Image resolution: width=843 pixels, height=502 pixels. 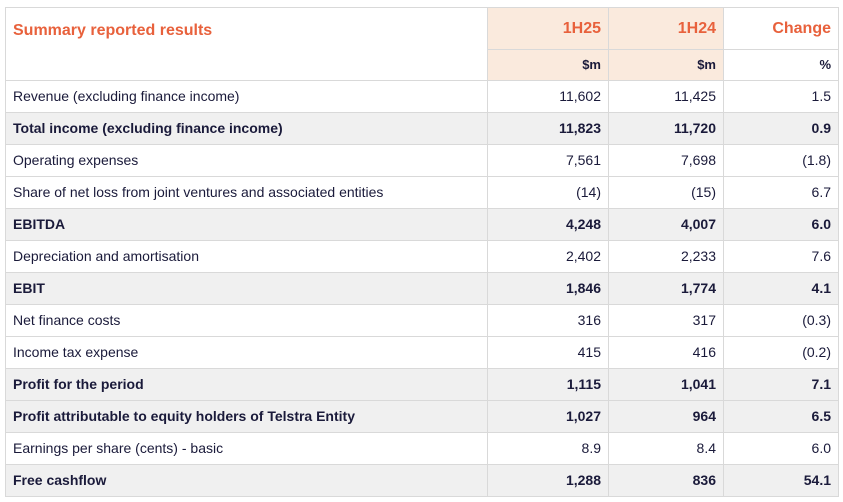 I want to click on row-value-change: 6.7, so click(x=781, y=192).